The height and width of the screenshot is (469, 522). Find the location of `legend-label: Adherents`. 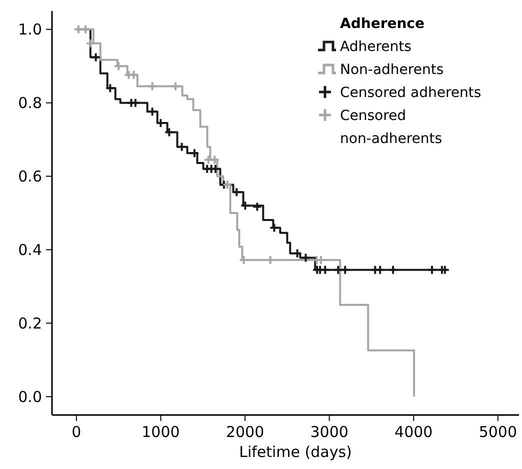

legend-label: Adherents is located at coordinates (376, 47).